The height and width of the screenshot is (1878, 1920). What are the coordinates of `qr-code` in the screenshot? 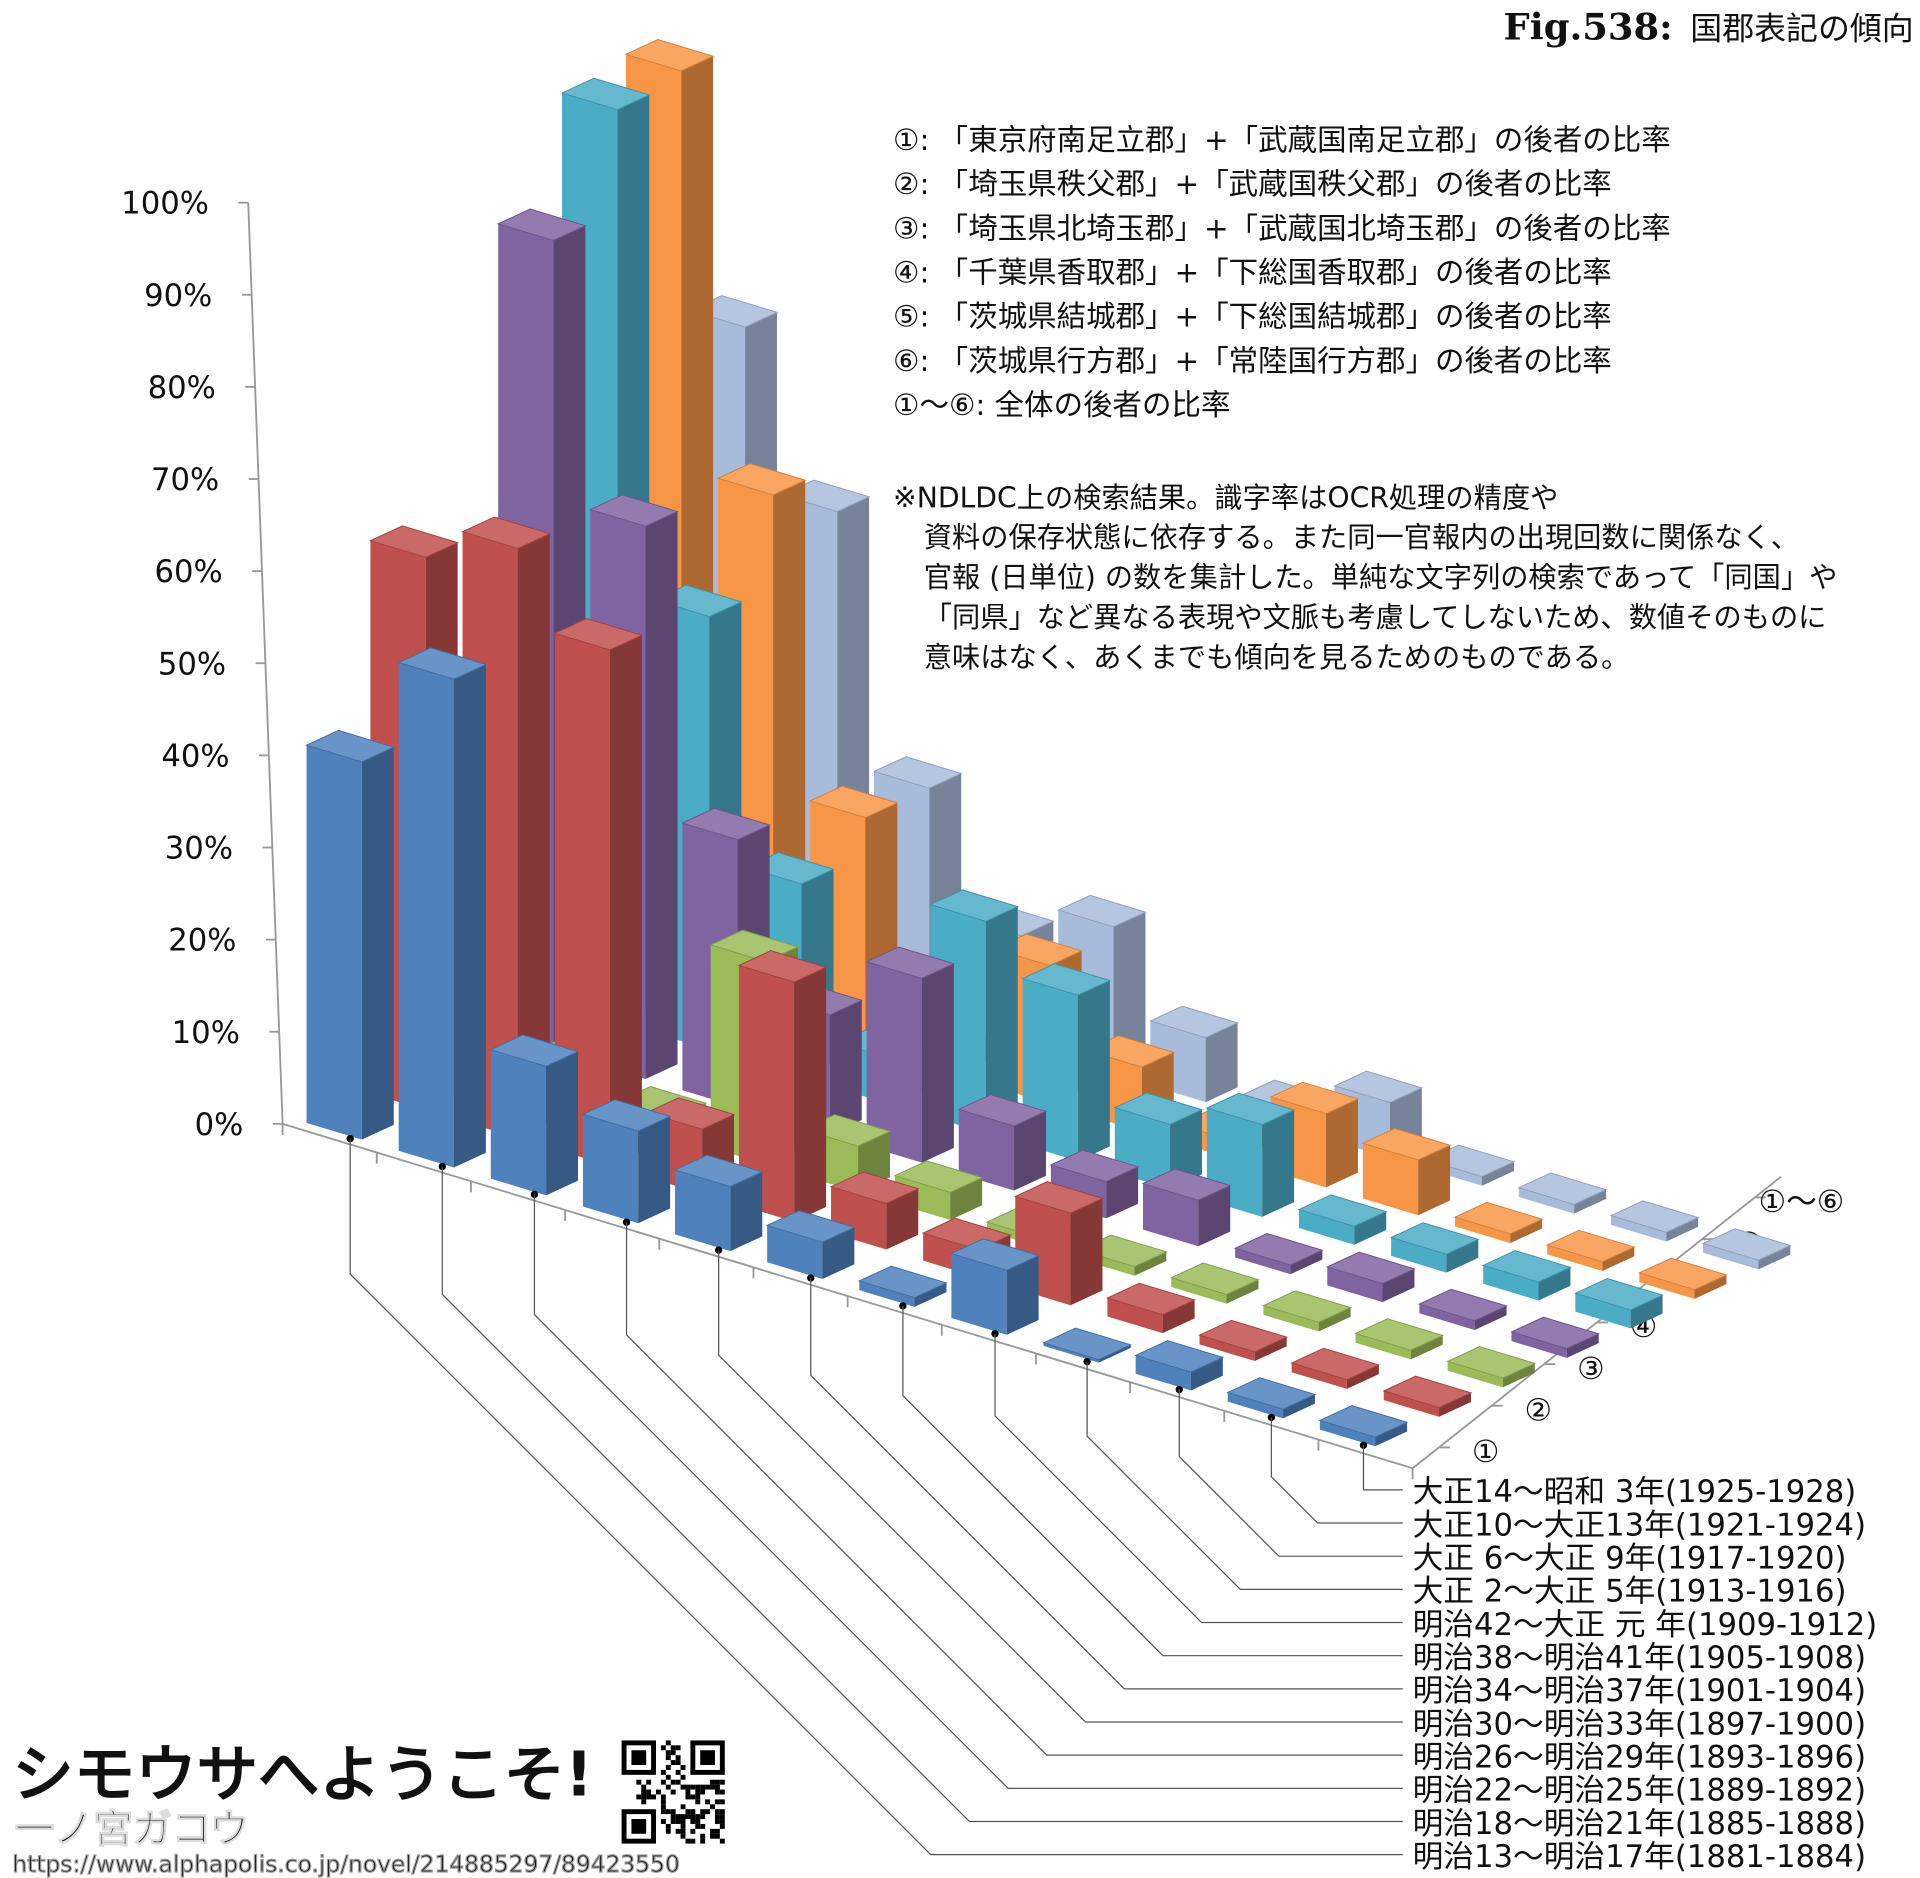 It's located at (673, 1792).